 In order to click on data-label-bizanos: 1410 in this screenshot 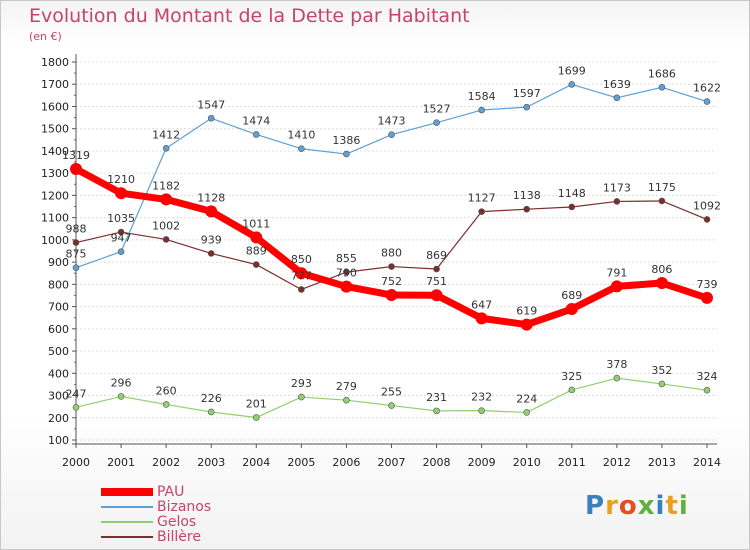, I will do `click(301, 135)`.